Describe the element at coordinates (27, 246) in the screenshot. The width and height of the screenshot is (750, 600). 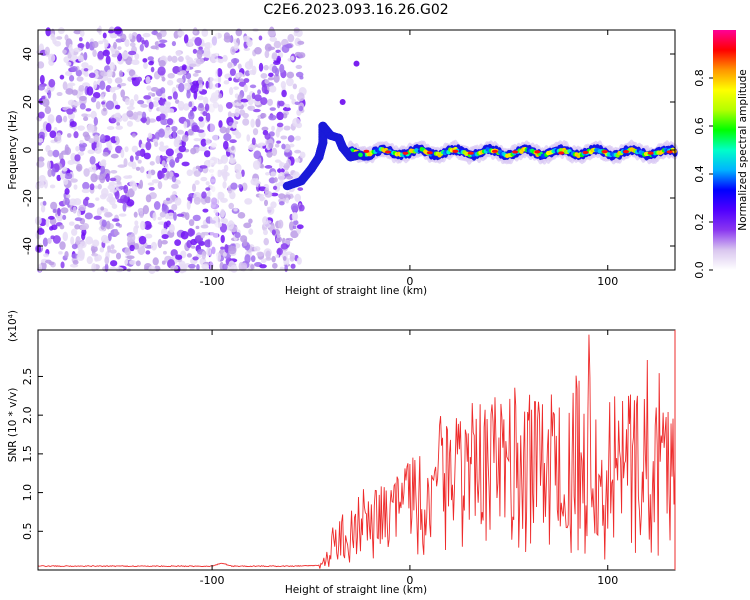
I see `y-tick-label: -40` at that location.